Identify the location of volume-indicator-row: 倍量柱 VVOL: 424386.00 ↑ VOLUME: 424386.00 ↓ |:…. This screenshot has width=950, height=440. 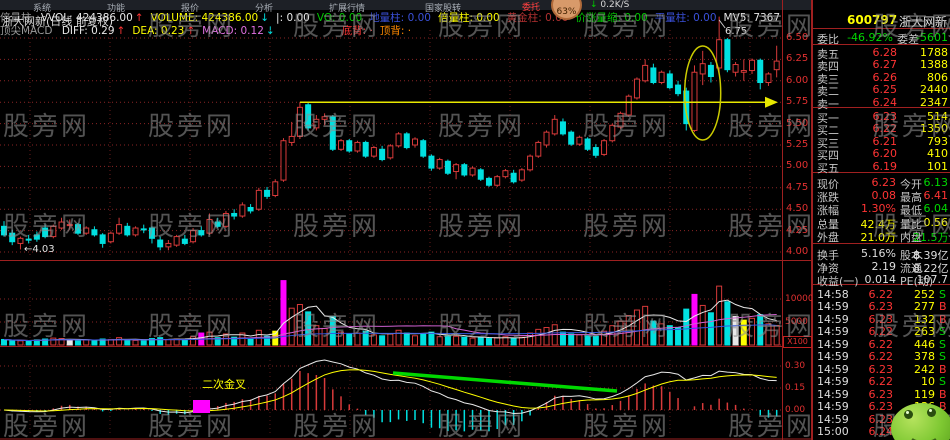
(390, 17).